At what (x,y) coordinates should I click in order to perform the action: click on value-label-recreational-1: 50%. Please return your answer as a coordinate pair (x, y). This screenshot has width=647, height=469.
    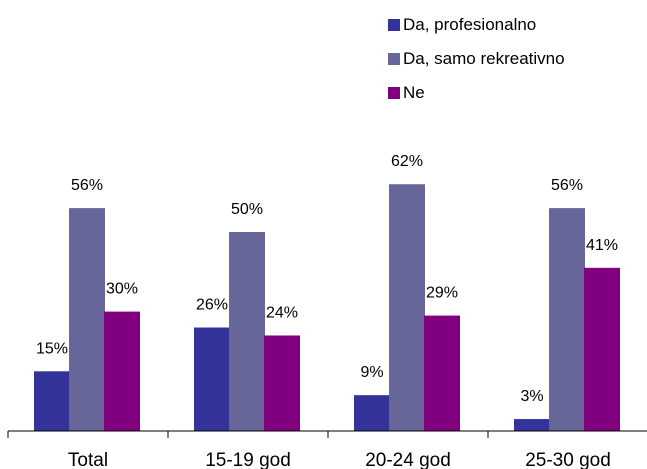
    Looking at the image, I should click on (247, 209).